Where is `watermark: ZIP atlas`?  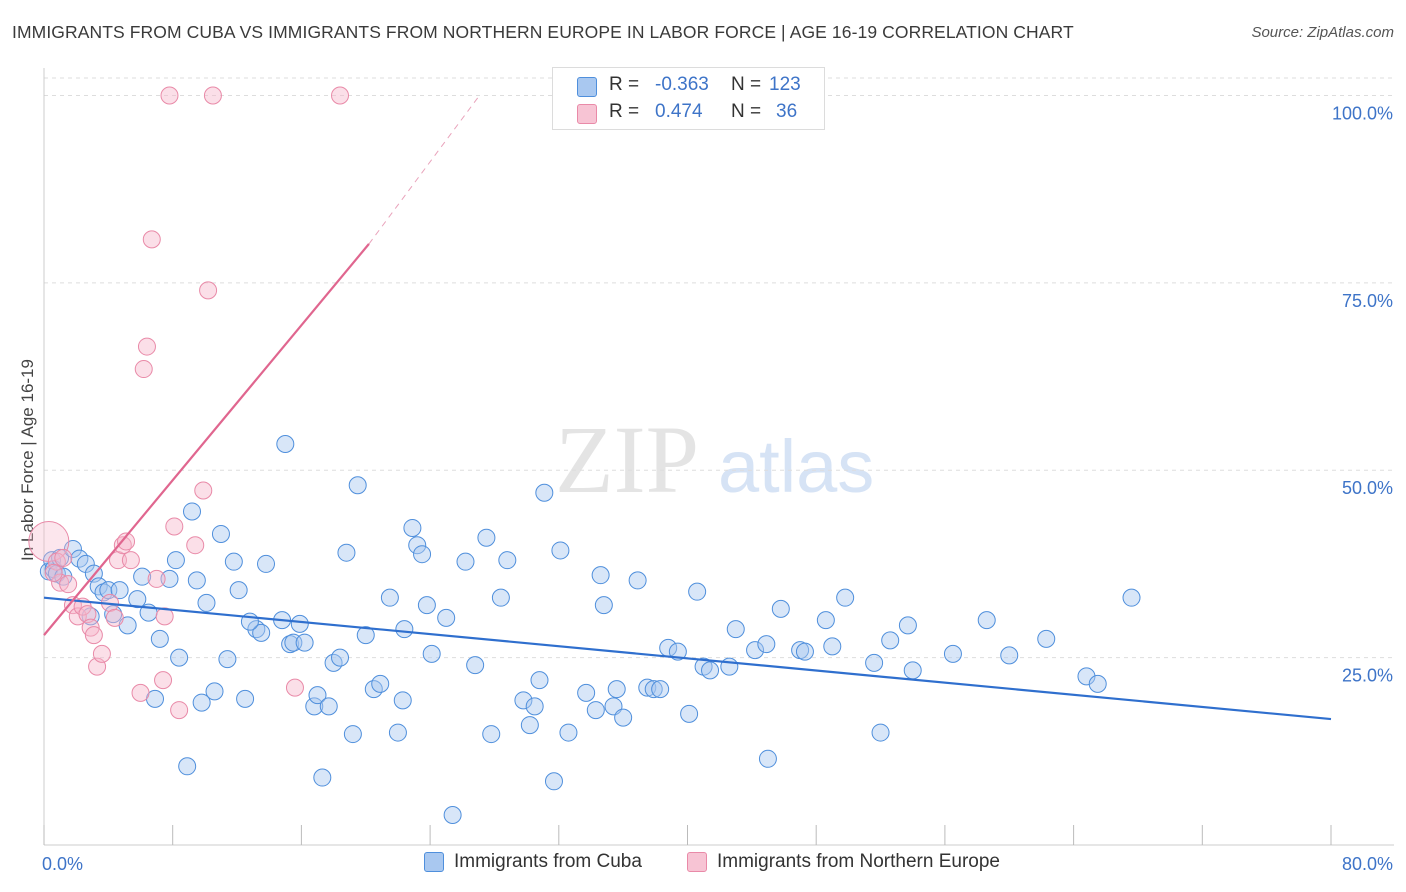
watermark: ZIP atlas is located at coordinates (714, 459).